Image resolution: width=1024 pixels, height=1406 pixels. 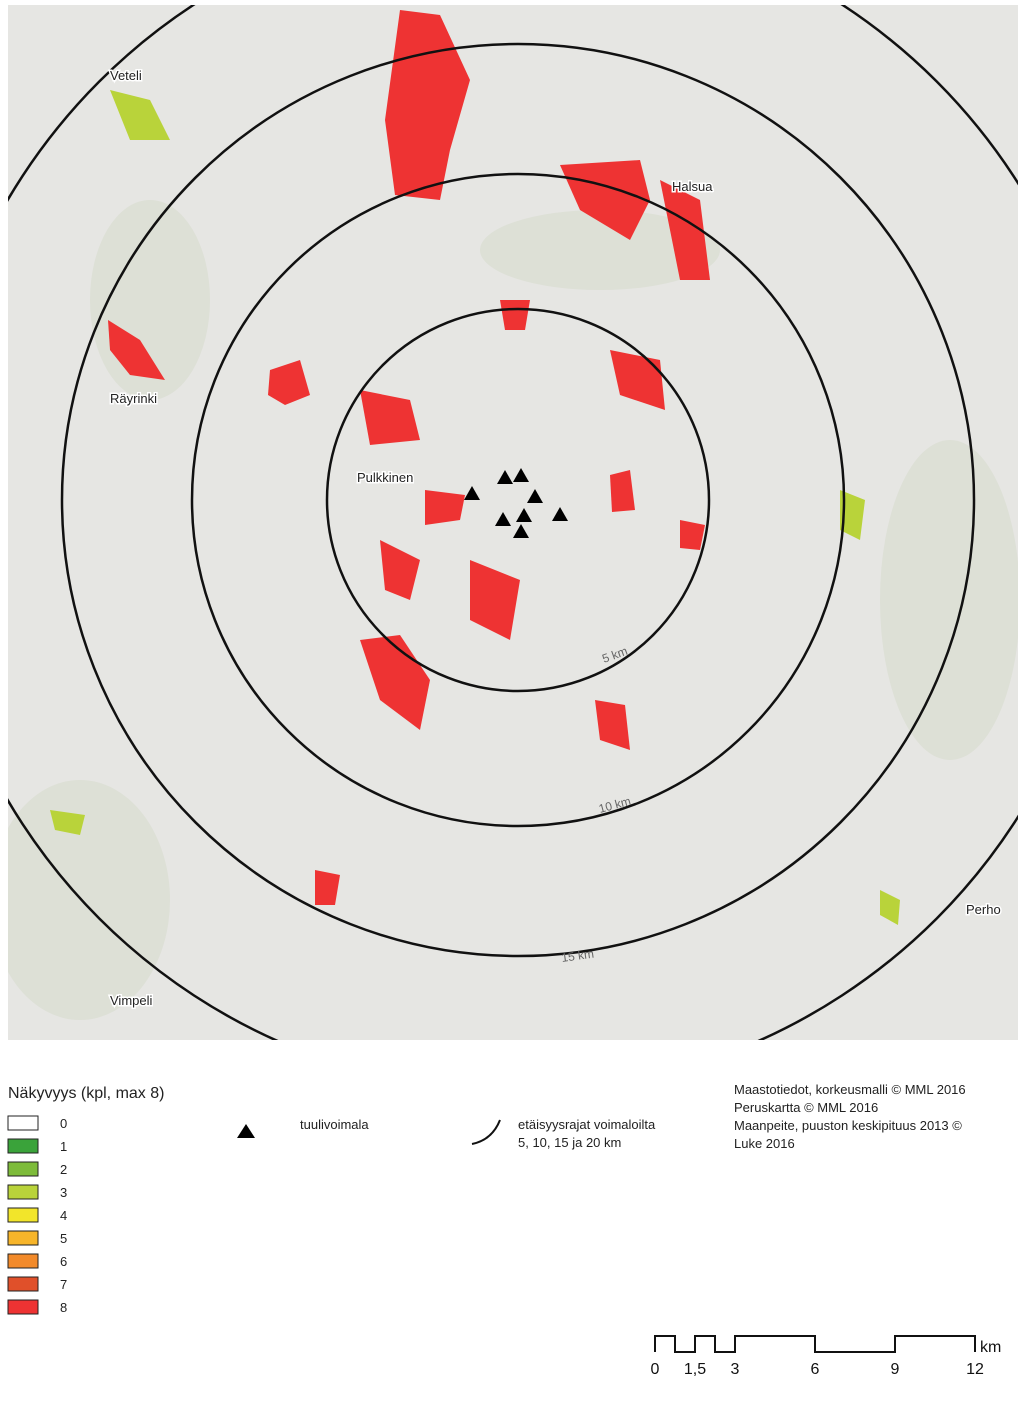 What do you see at coordinates (63, 1192) in the screenshot?
I see `legend-label: 3` at bounding box center [63, 1192].